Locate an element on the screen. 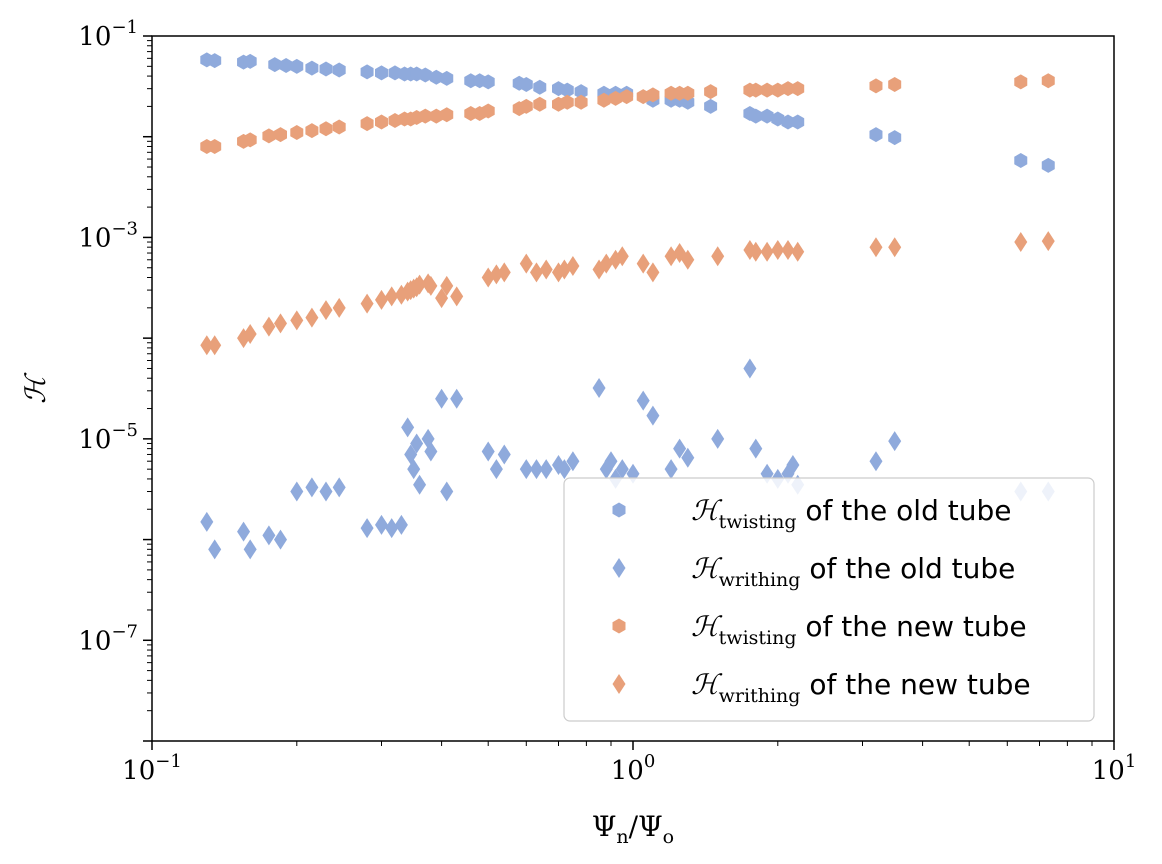 The image size is (1162, 864). x-axis-label-sub1: n is located at coordinates (622, 837).